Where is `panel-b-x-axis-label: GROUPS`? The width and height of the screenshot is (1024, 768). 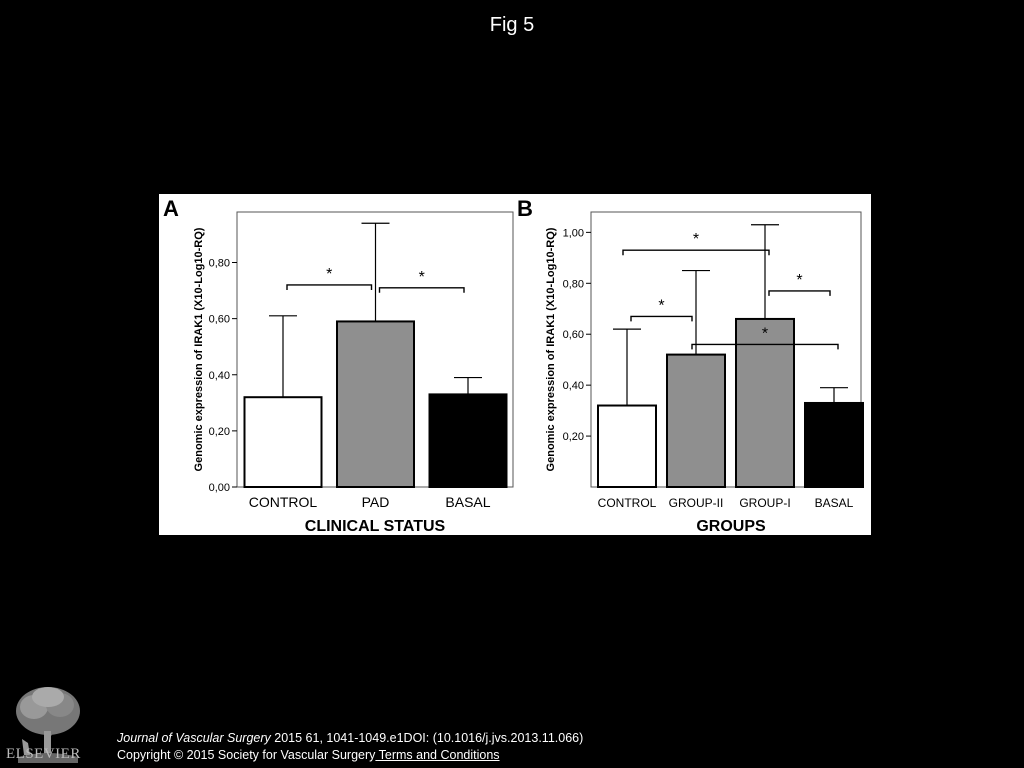
panel-b-x-axis-label: GROUPS is located at coordinates (731, 526).